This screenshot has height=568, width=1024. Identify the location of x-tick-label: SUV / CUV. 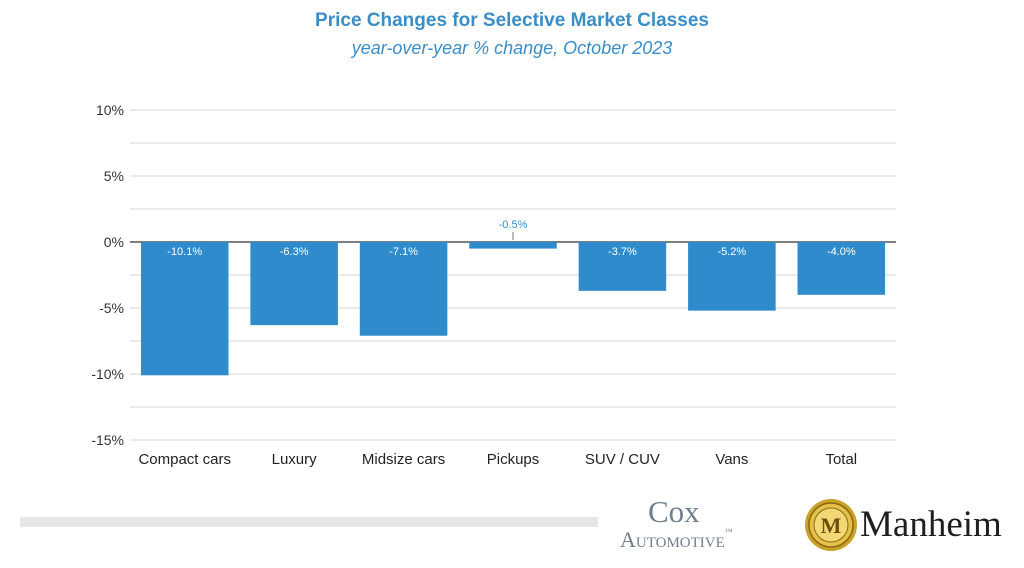
(622, 459).